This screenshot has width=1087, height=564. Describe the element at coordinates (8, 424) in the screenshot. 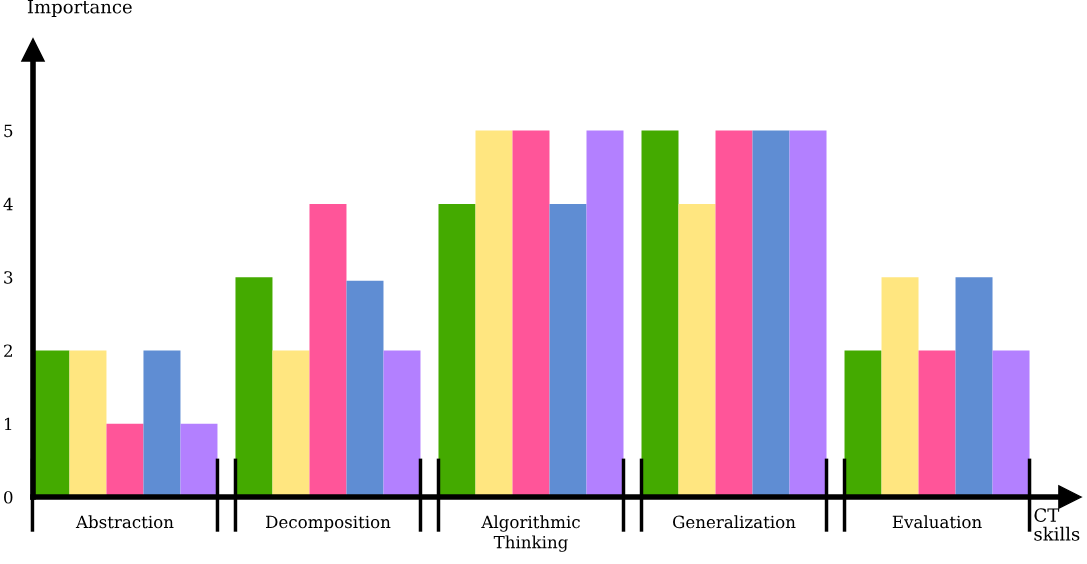

I see `y-tick-label: 1` at that location.